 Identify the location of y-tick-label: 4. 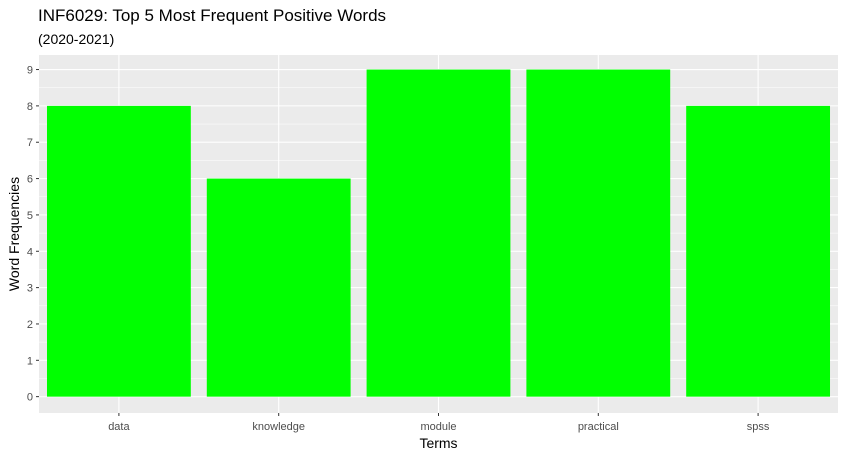
(30, 252).